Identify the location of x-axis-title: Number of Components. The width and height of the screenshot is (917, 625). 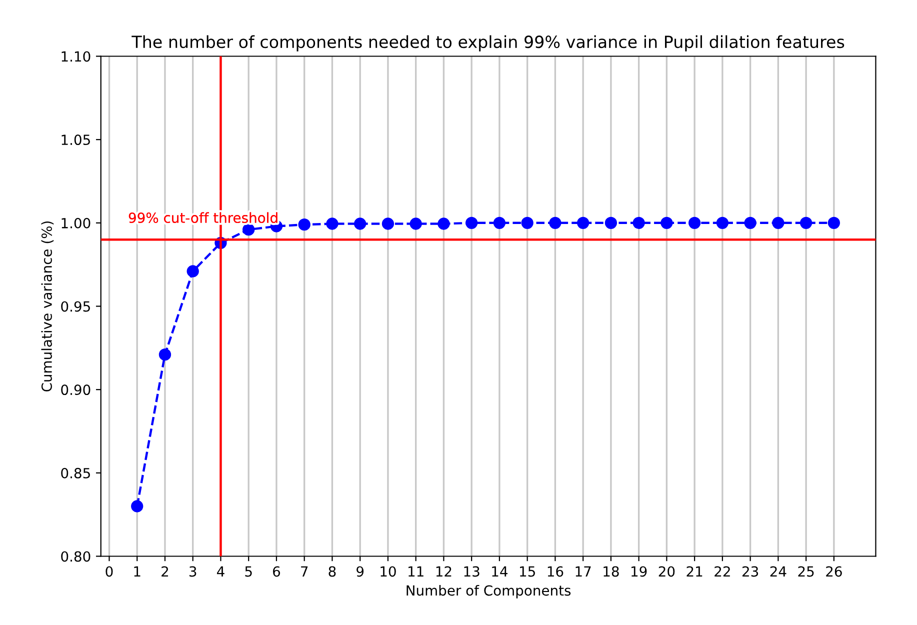
(488, 591).